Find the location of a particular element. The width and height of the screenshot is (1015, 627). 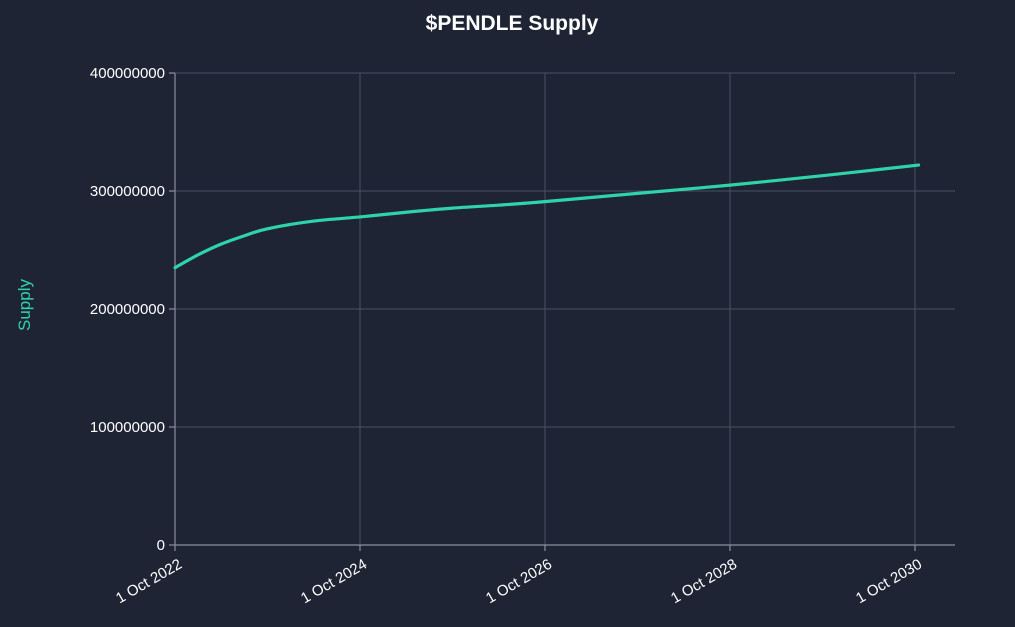

y-axis-label: Supply is located at coordinates (24, 305).